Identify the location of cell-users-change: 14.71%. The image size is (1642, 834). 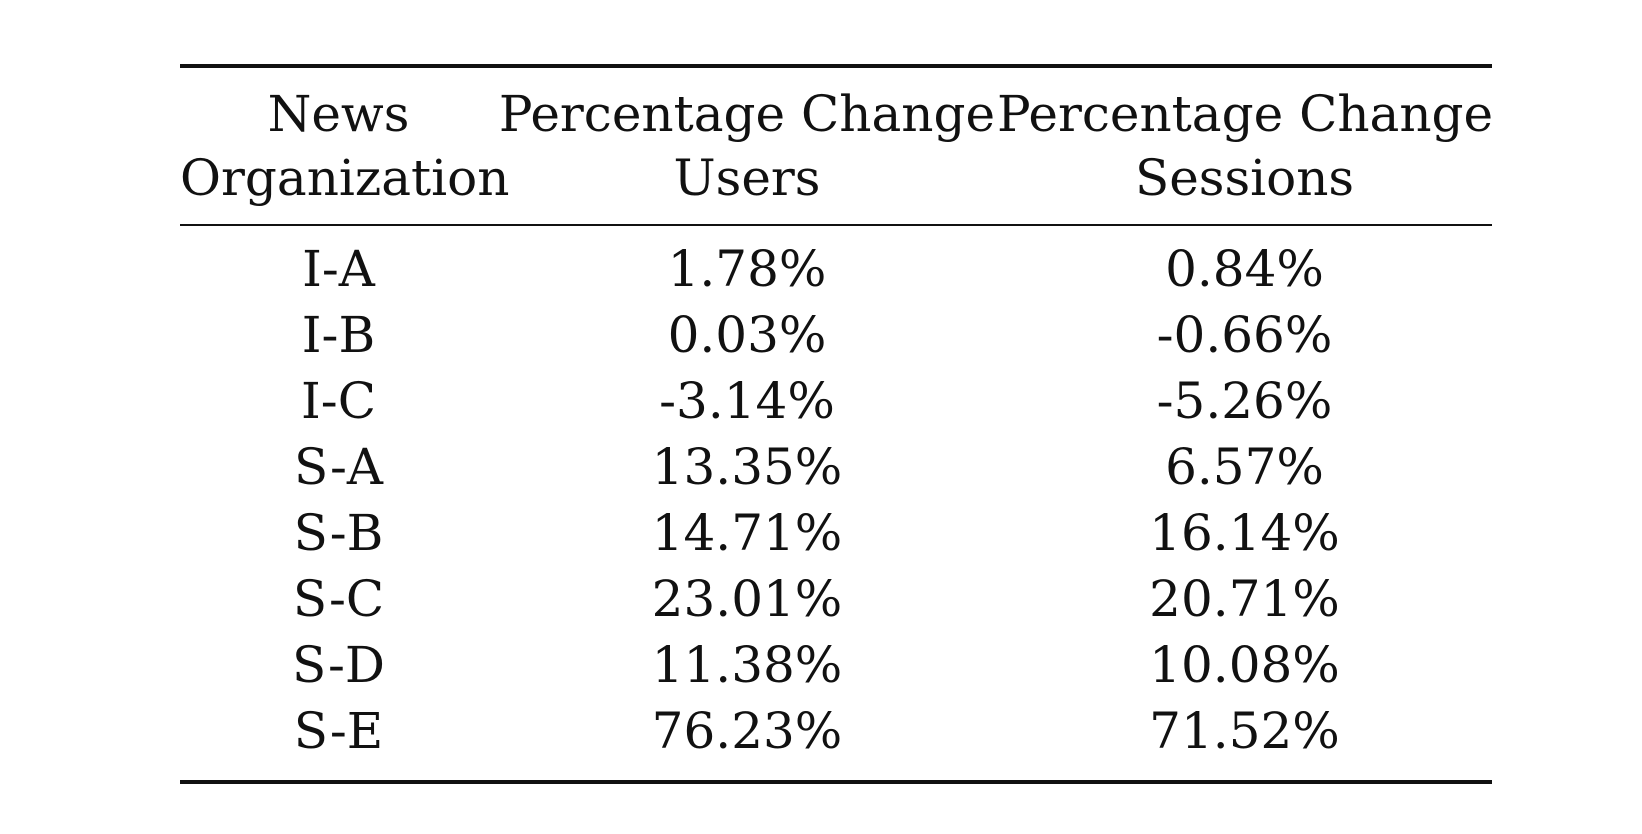
(747, 533).